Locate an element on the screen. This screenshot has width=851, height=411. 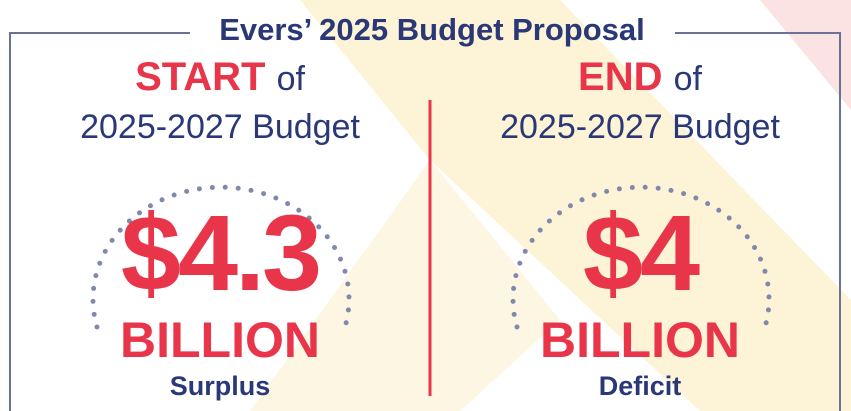
amount: $4.3 is located at coordinates (220, 252).